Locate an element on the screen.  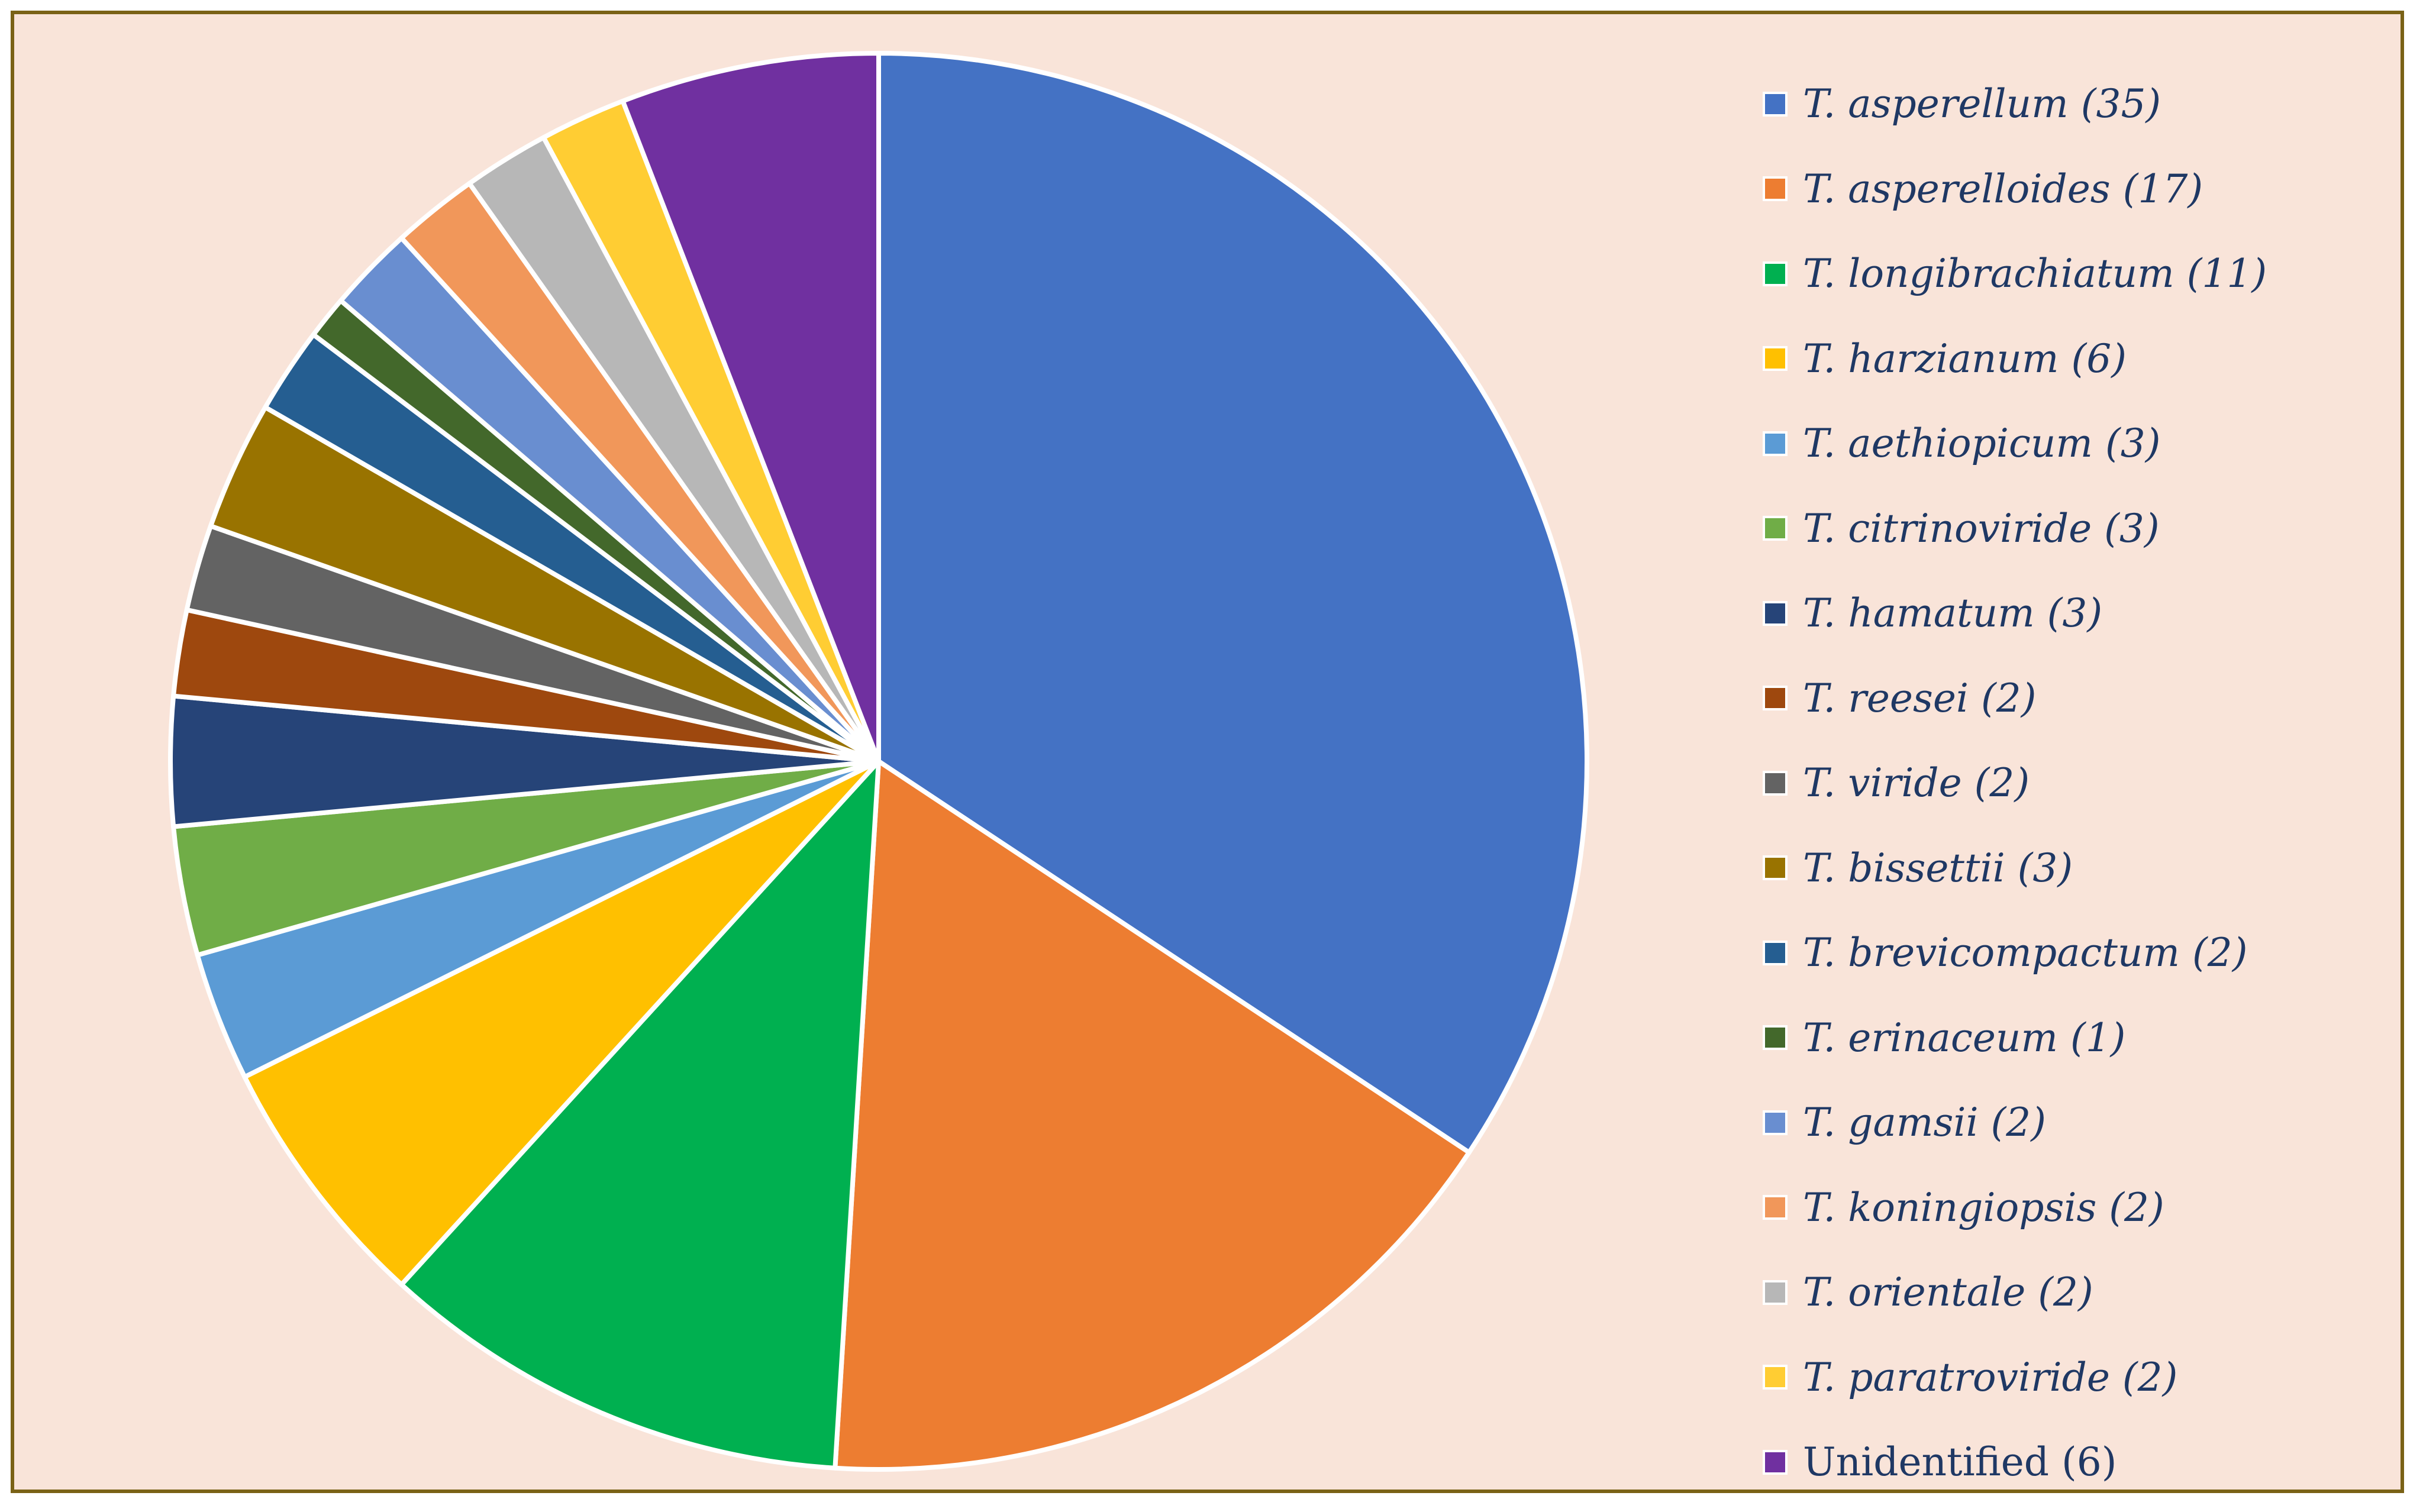
legend-item-13: T. koningiopsis (2) is located at coordinates (2015, 1208).